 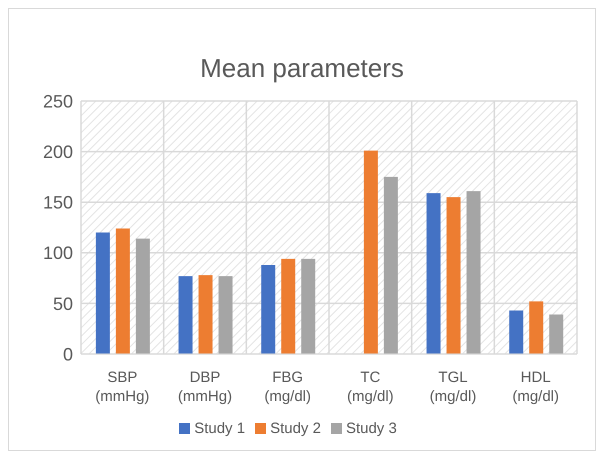 I want to click on y-tick-label: 100, so click(x=57, y=253).